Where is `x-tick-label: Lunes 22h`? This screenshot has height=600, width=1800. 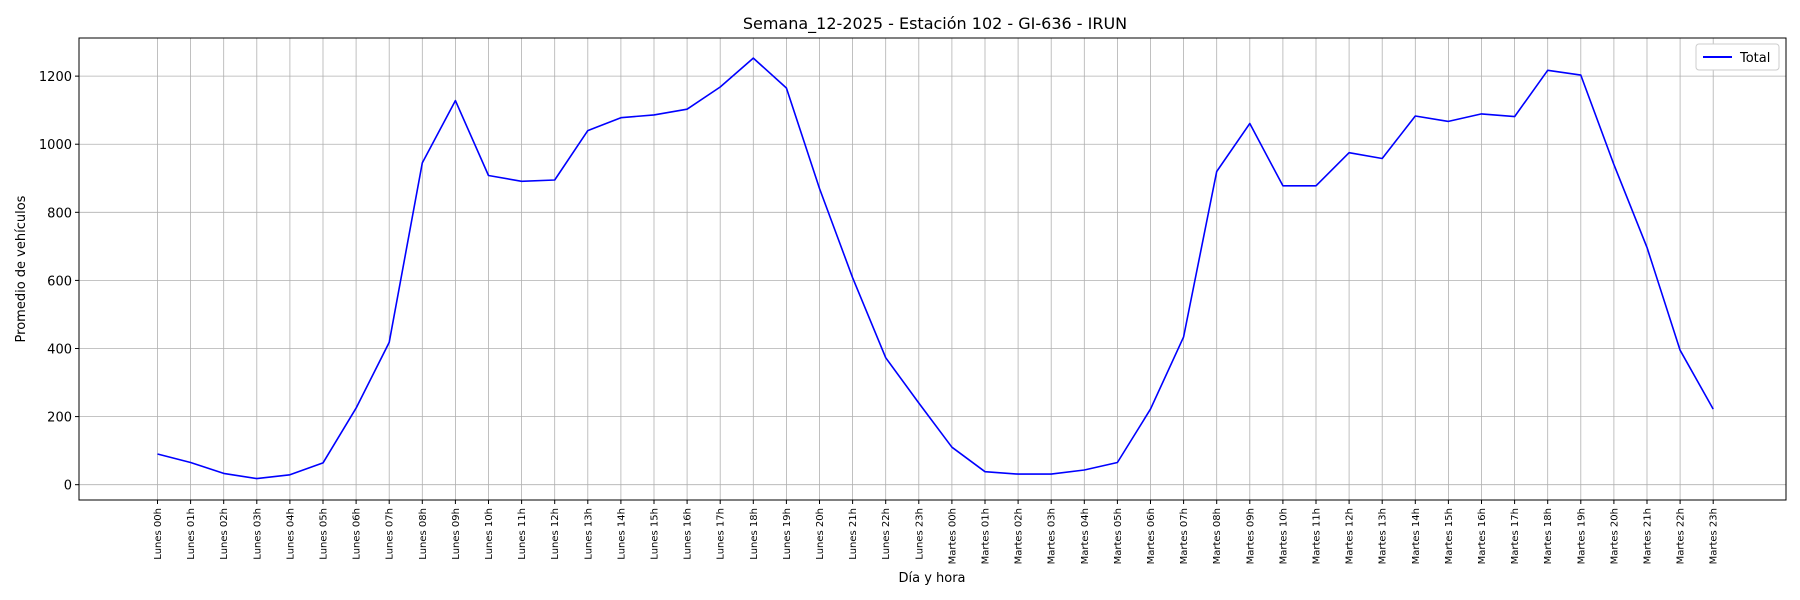 x-tick-label: Lunes 22h is located at coordinates (886, 534).